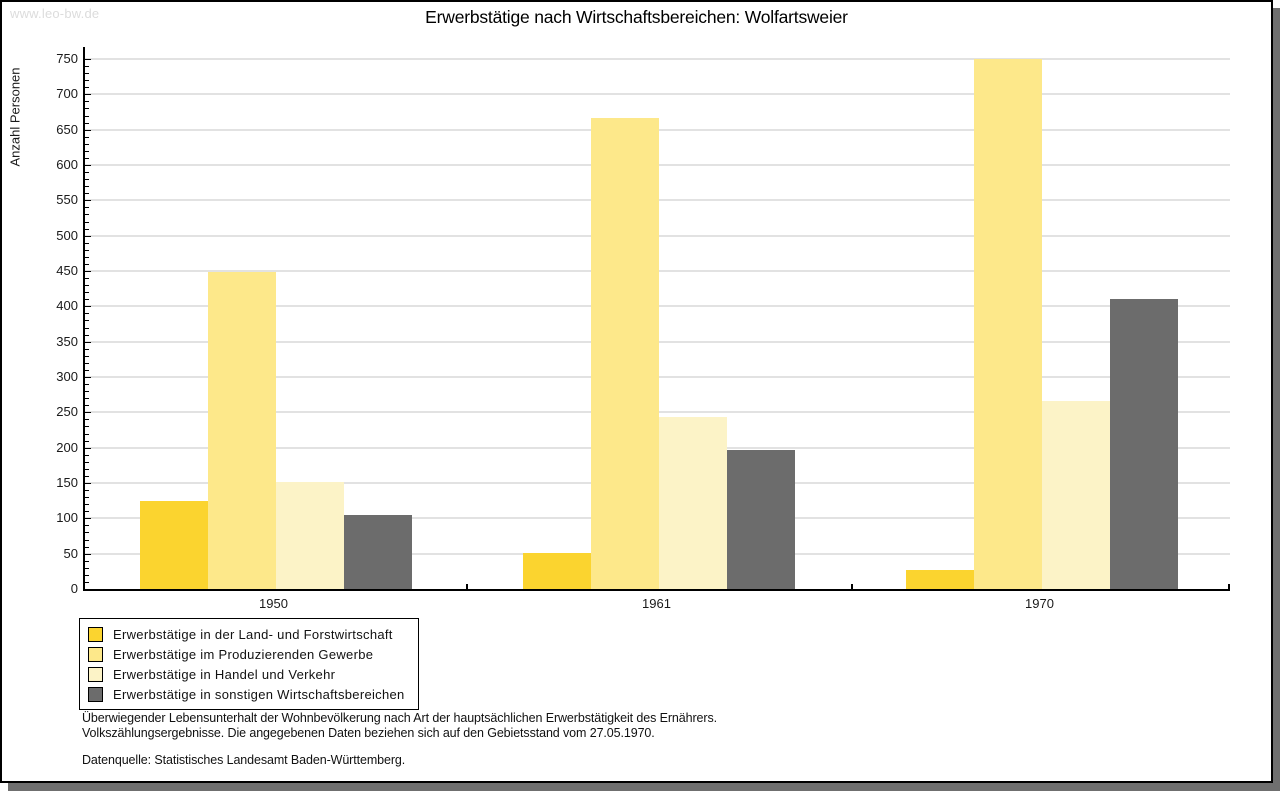 Image resolution: width=1280 pixels, height=791 pixels. What do you see at coordinates (67, 235) in the screenshot?
I see `y-axis-tick-label: 500` at bounding box center [67, 235].